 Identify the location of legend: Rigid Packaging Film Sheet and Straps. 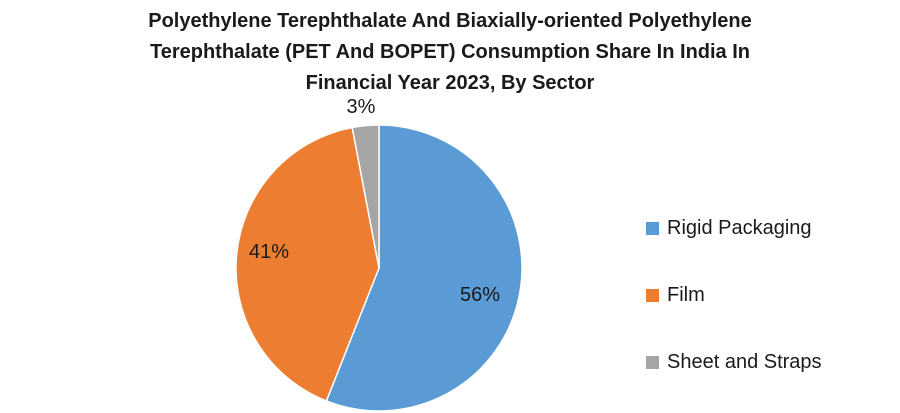
(734, 295).